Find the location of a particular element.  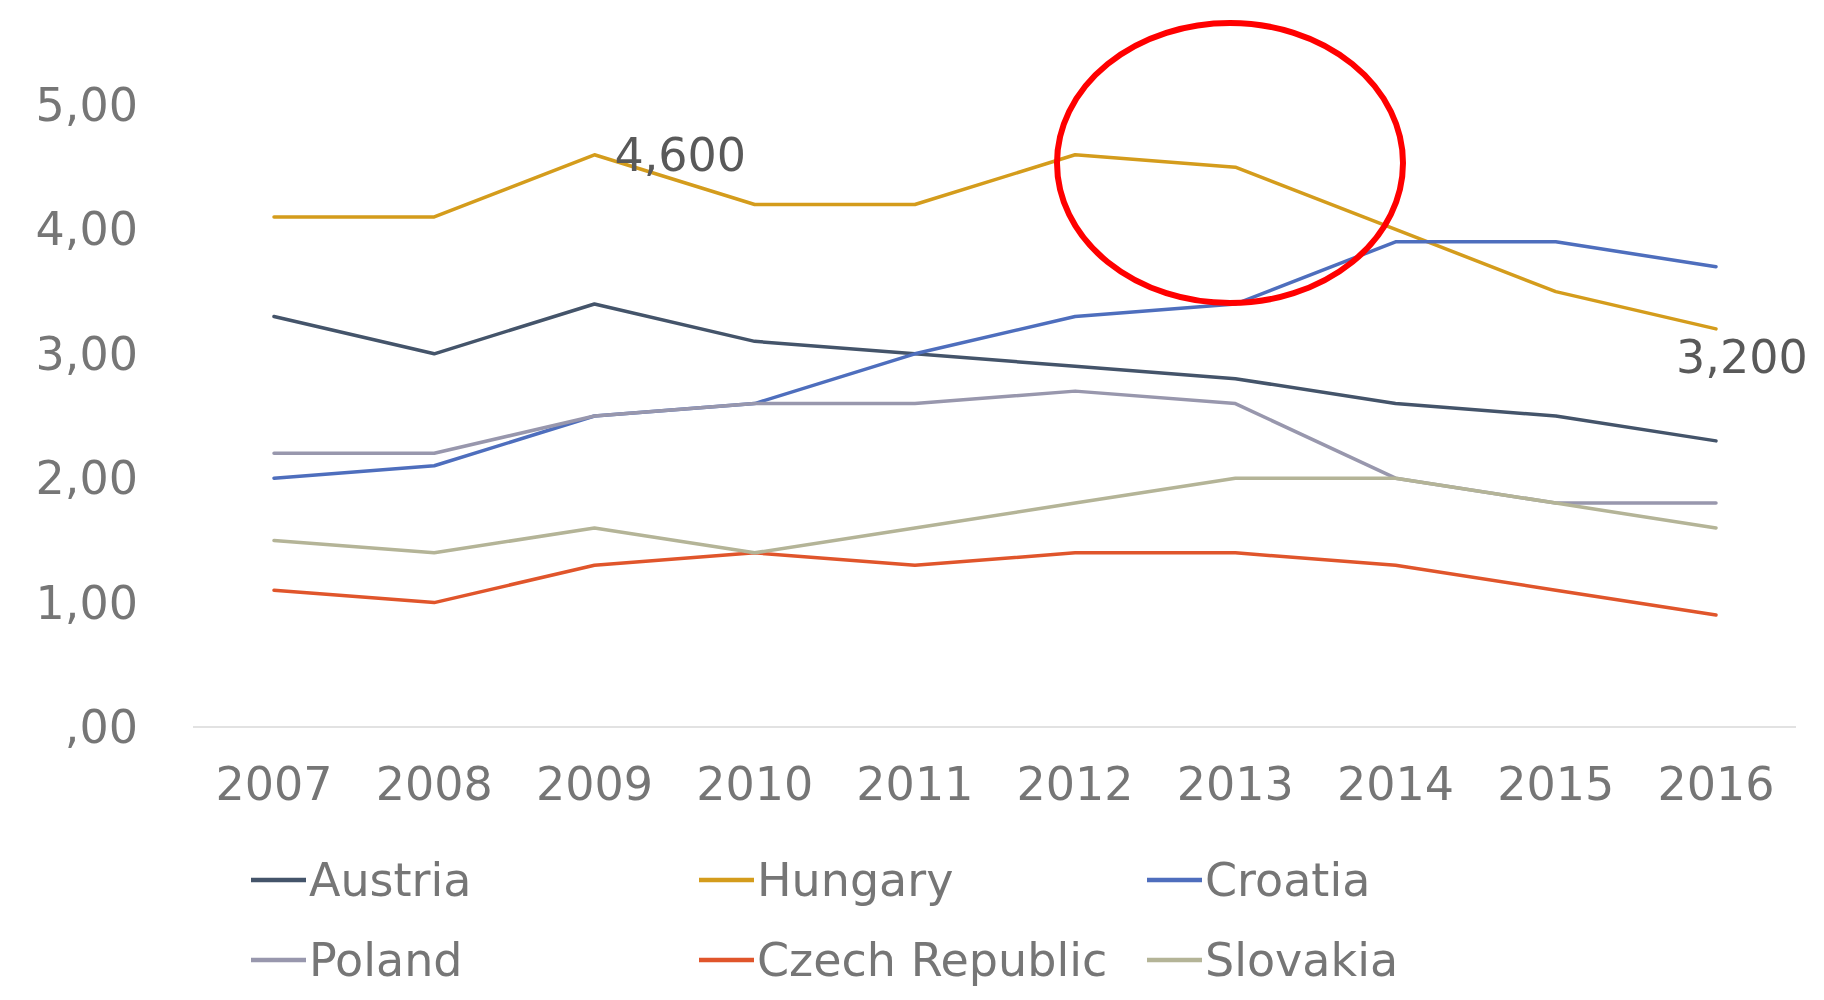

legend-label: Poland is located at coordinates (386, 960).